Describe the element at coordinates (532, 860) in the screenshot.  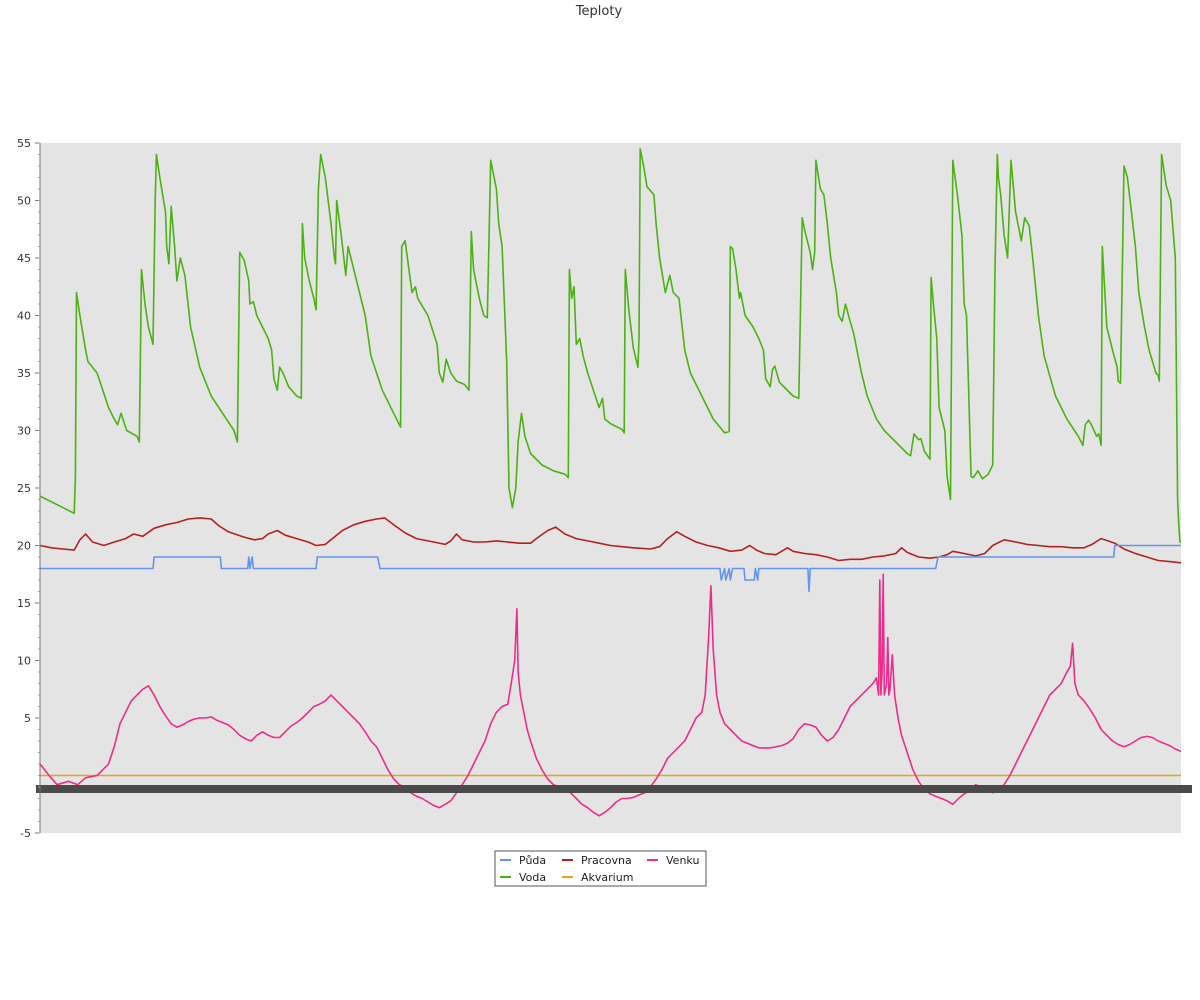
I see `legend-label: Půda` at that location.